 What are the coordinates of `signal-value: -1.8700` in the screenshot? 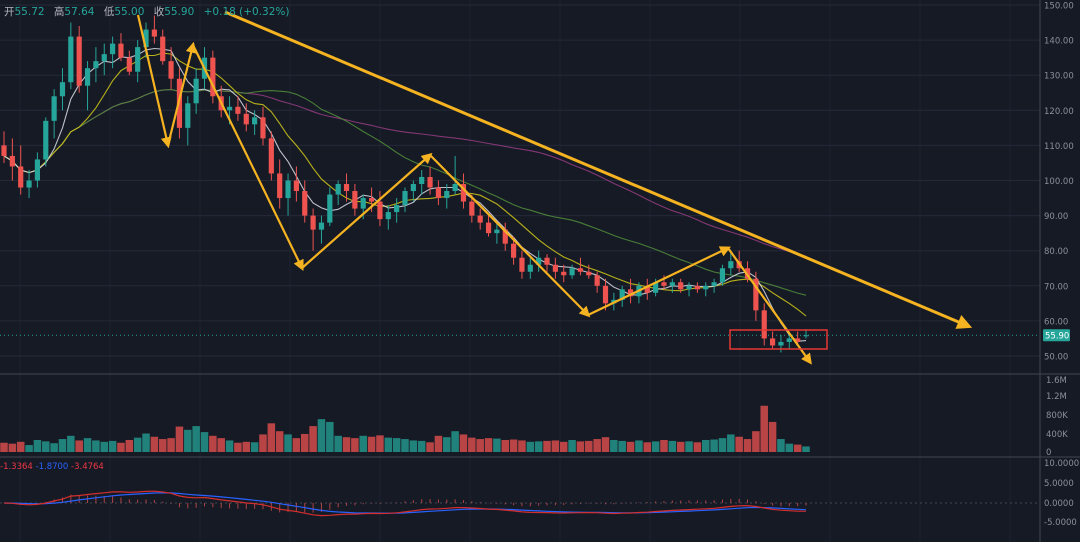 It's located at (52, 467).